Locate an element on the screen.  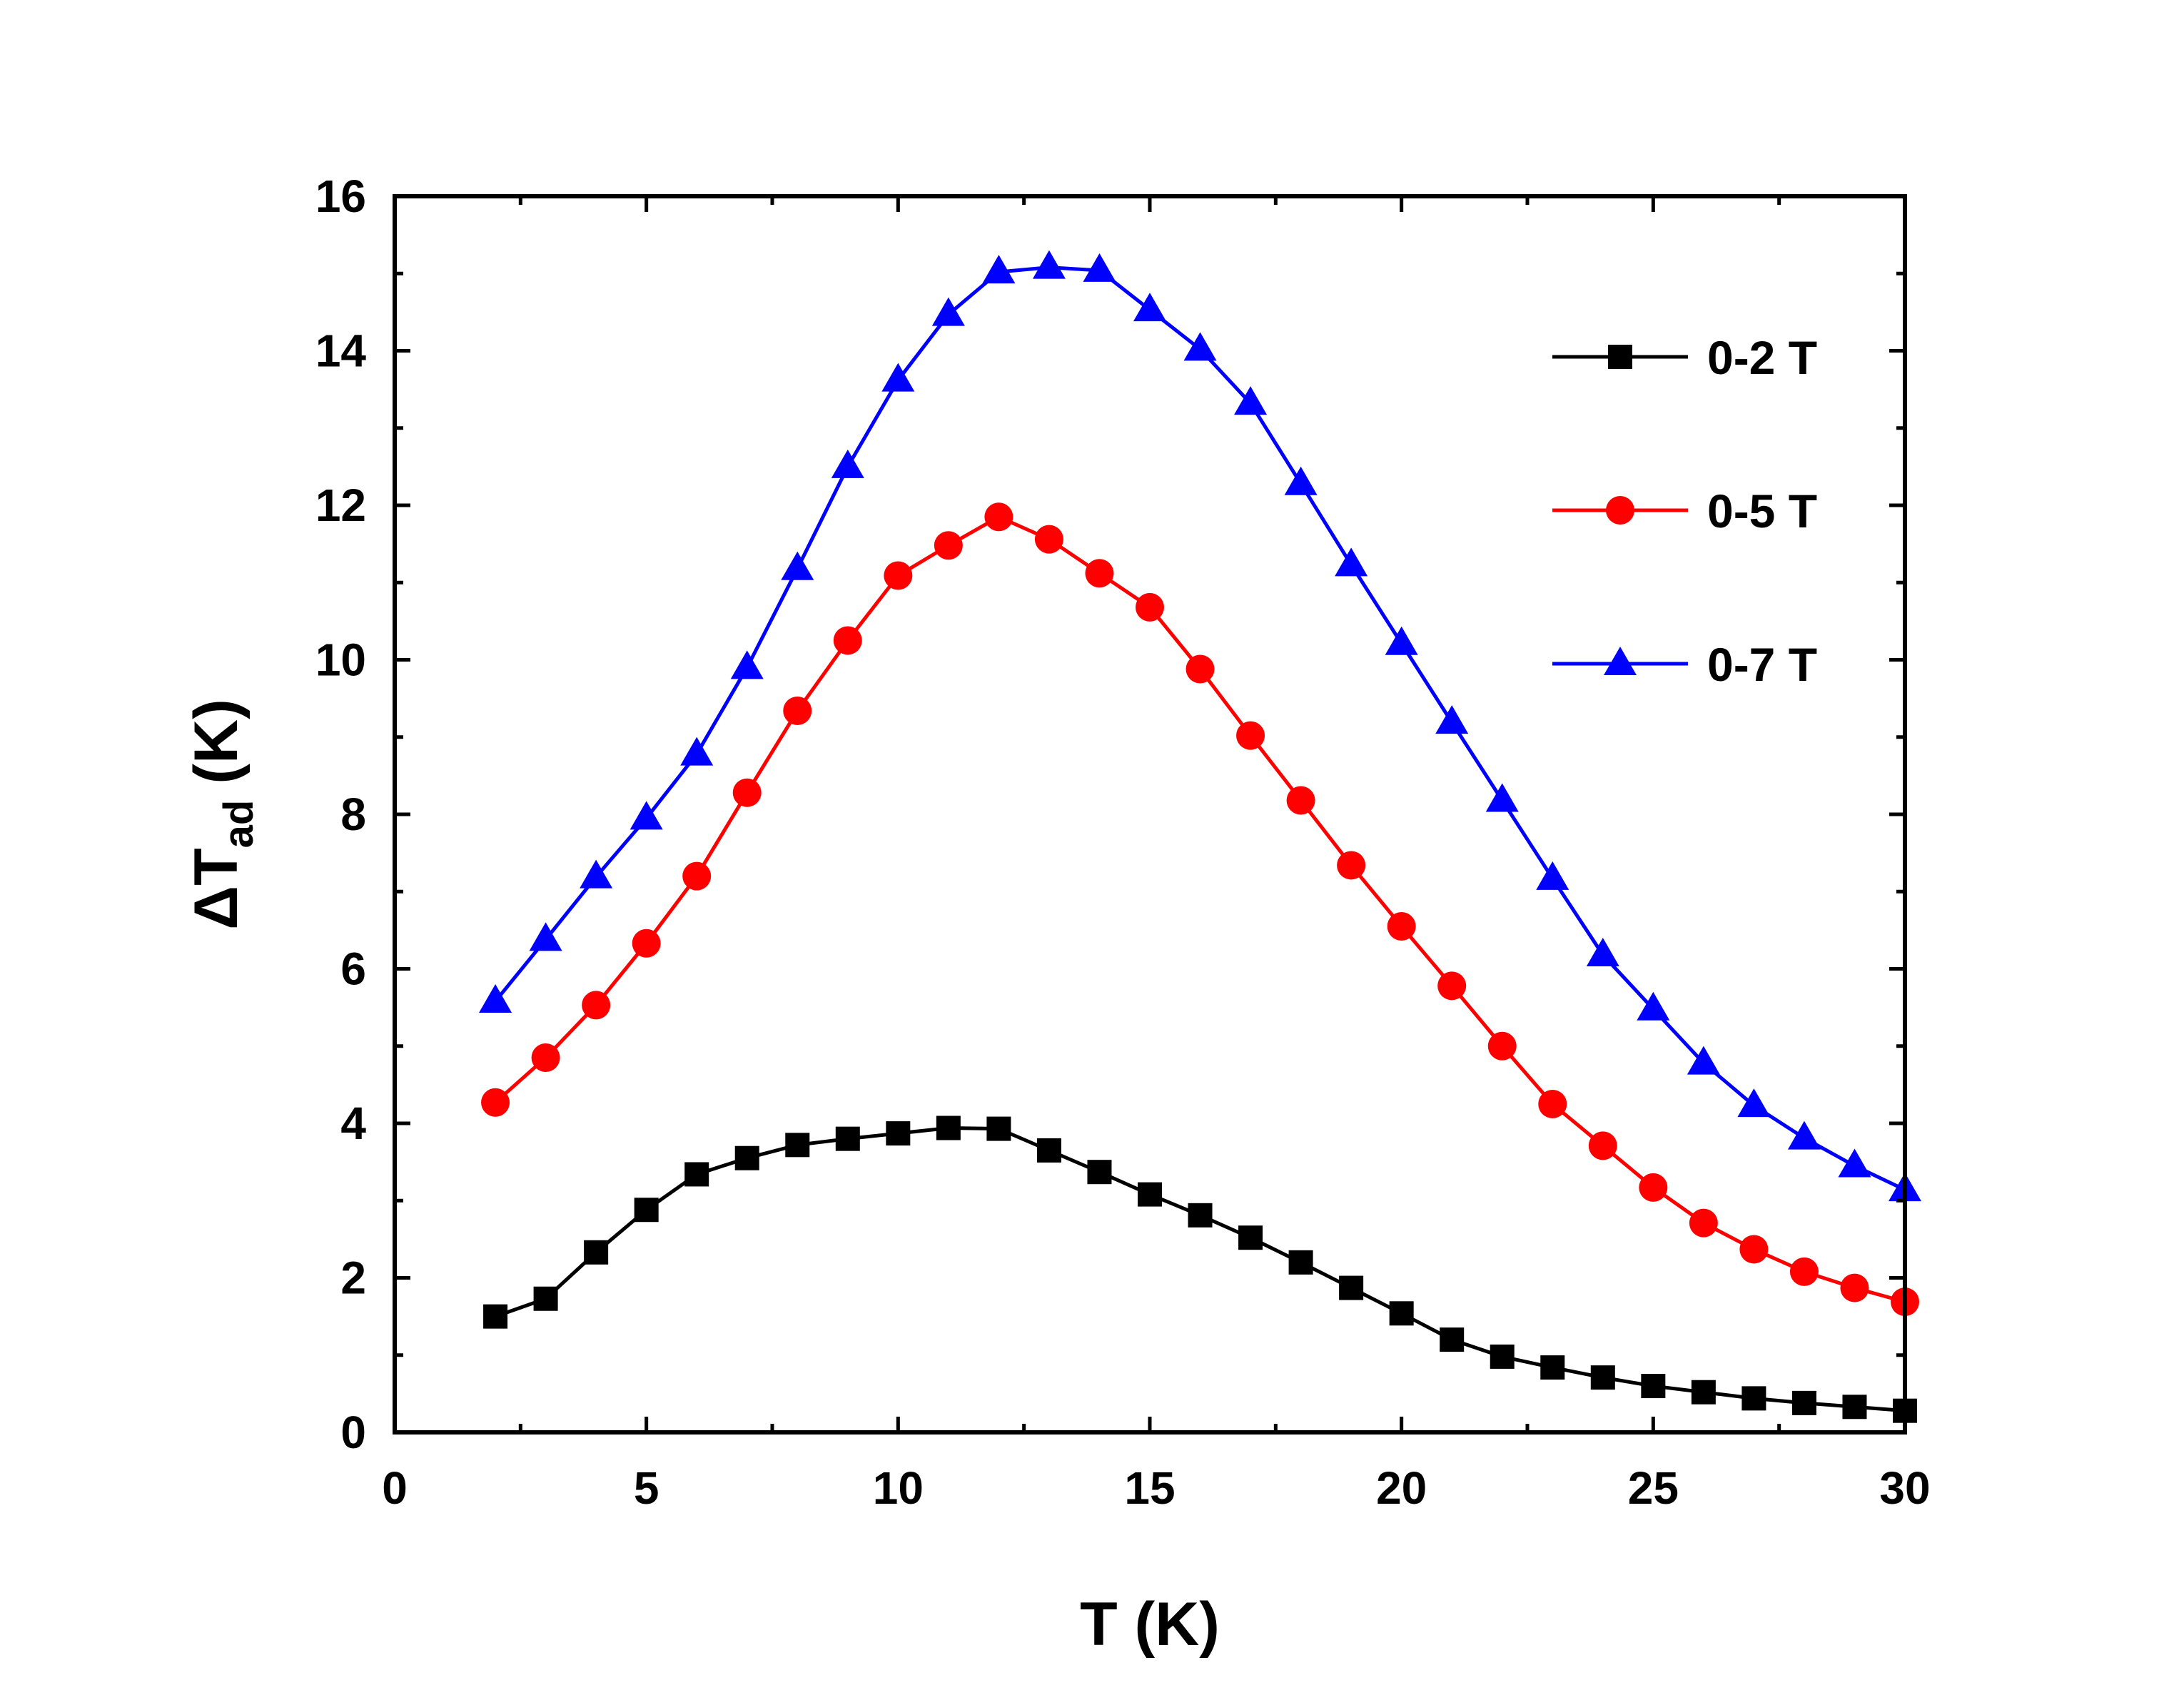
x-tick-label: 5 is located at coordinates (646, 1488).